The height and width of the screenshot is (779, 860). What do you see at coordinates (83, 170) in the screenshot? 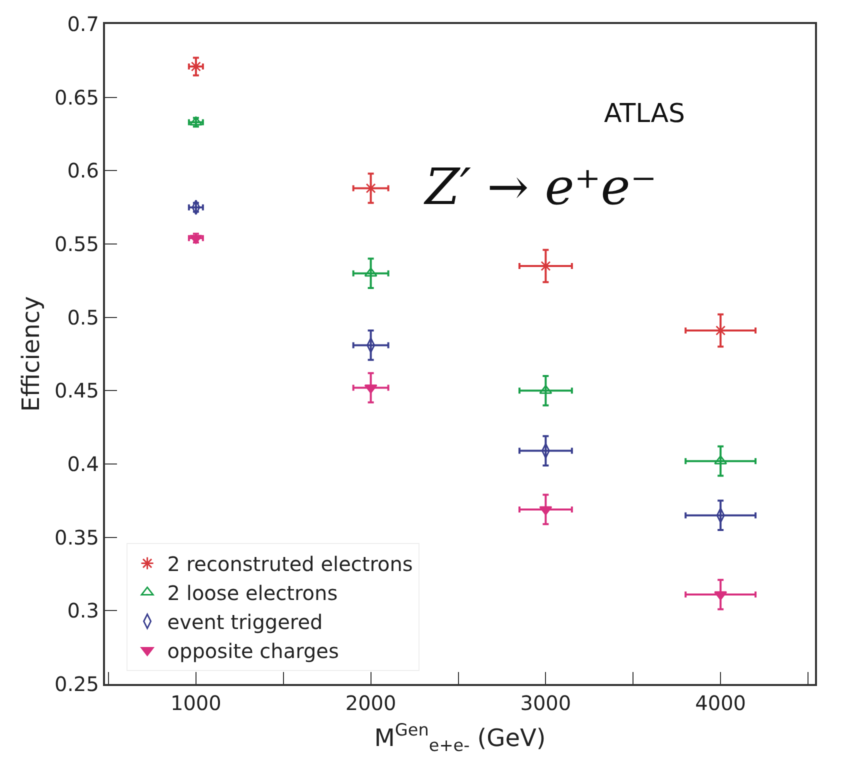
I see `y-tick-label: 0.6` at bounding box center [83, 170].